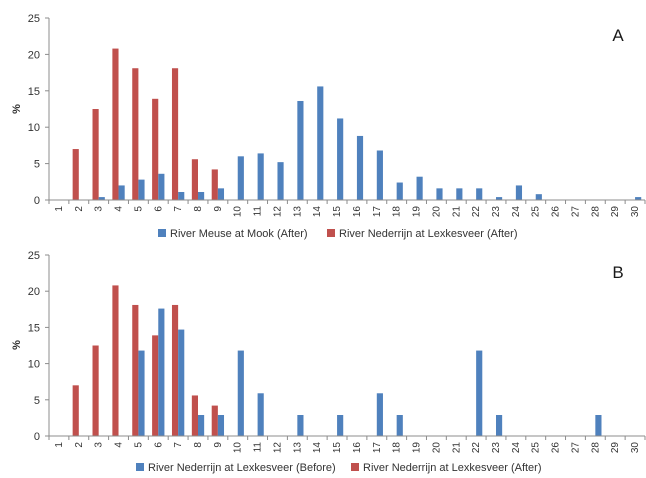  Describe the element at coordinates (198, 445) in the screenshot. I see `x-tick-label: 8` at that location.